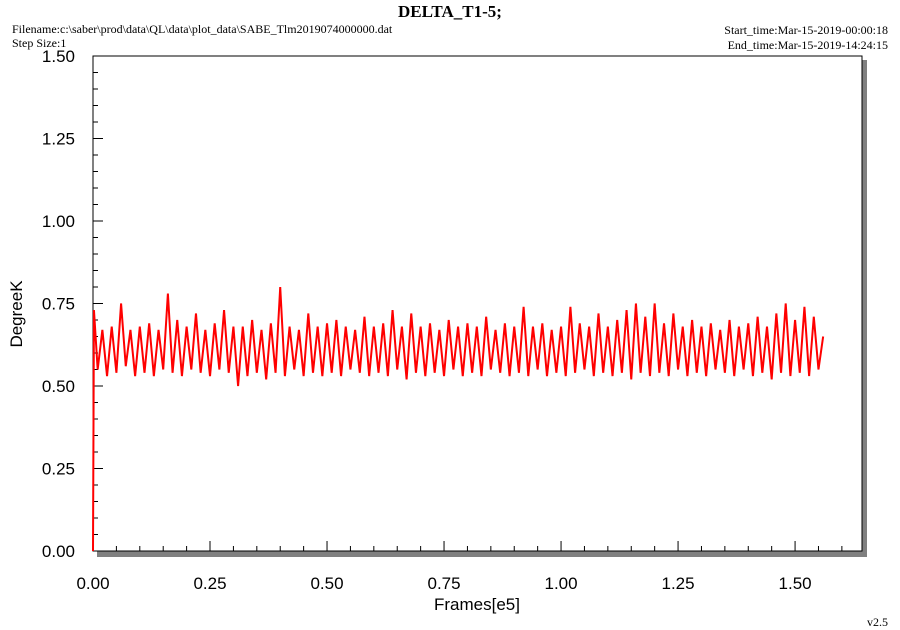 Image resolution: width=900 pixels, height=630 pixels. What do you see at coordinates (795, 583) in the screenshot?
I see `x-tick-label: 1.50` at bounding box center [795, 583].